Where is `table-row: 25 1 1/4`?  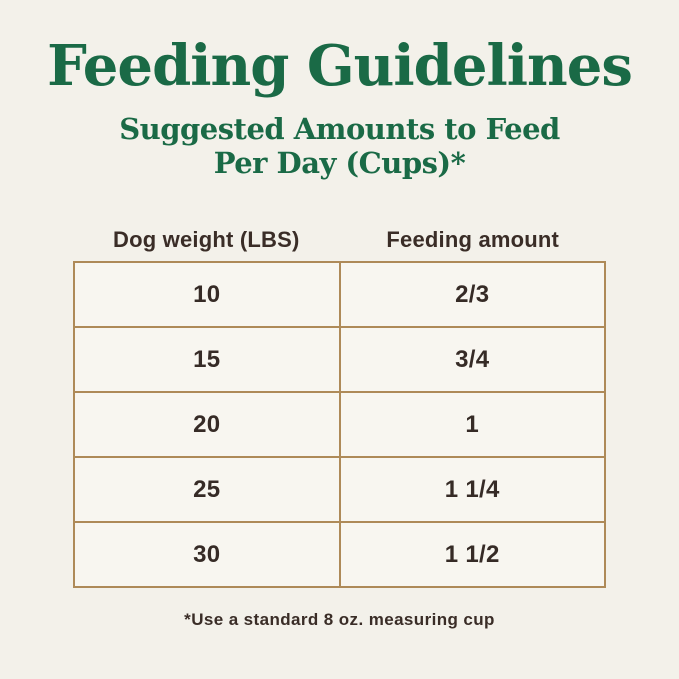
table-row: 25 1 1/4 is located at coordinates (339, 490).